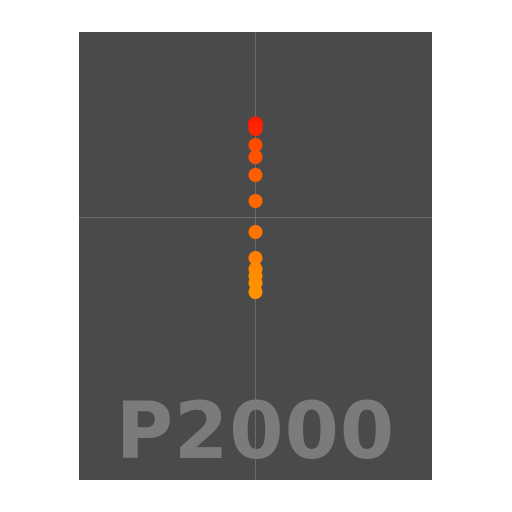  Describe the element at coordinates (255, 432) in the screenshot. I see `model-label: P2000` at that location.